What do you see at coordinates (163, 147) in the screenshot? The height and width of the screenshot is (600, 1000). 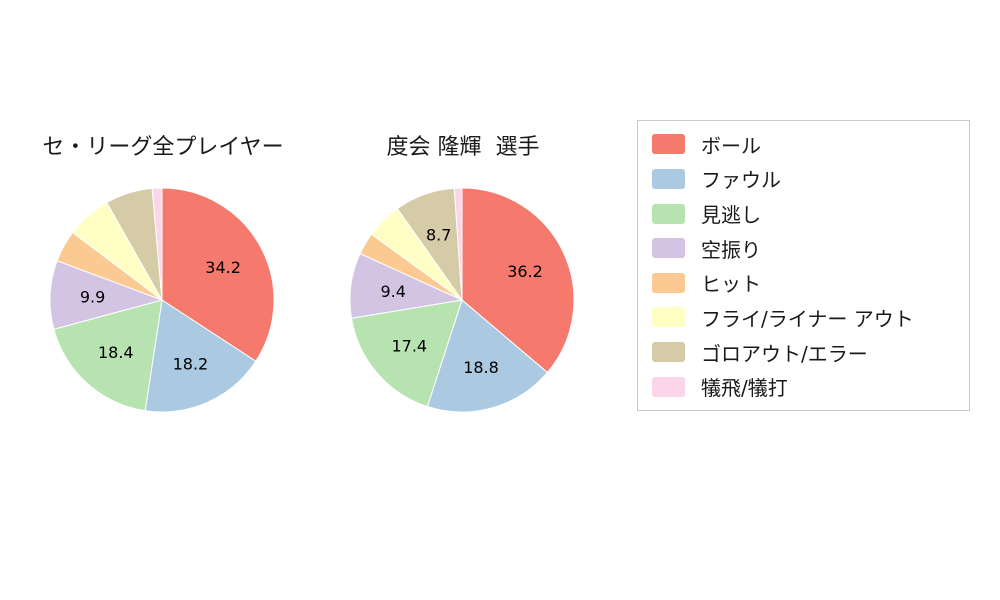 I see `chart-title-left: セ・リーグ全プレイヤー` at bounding box center [163, 147].